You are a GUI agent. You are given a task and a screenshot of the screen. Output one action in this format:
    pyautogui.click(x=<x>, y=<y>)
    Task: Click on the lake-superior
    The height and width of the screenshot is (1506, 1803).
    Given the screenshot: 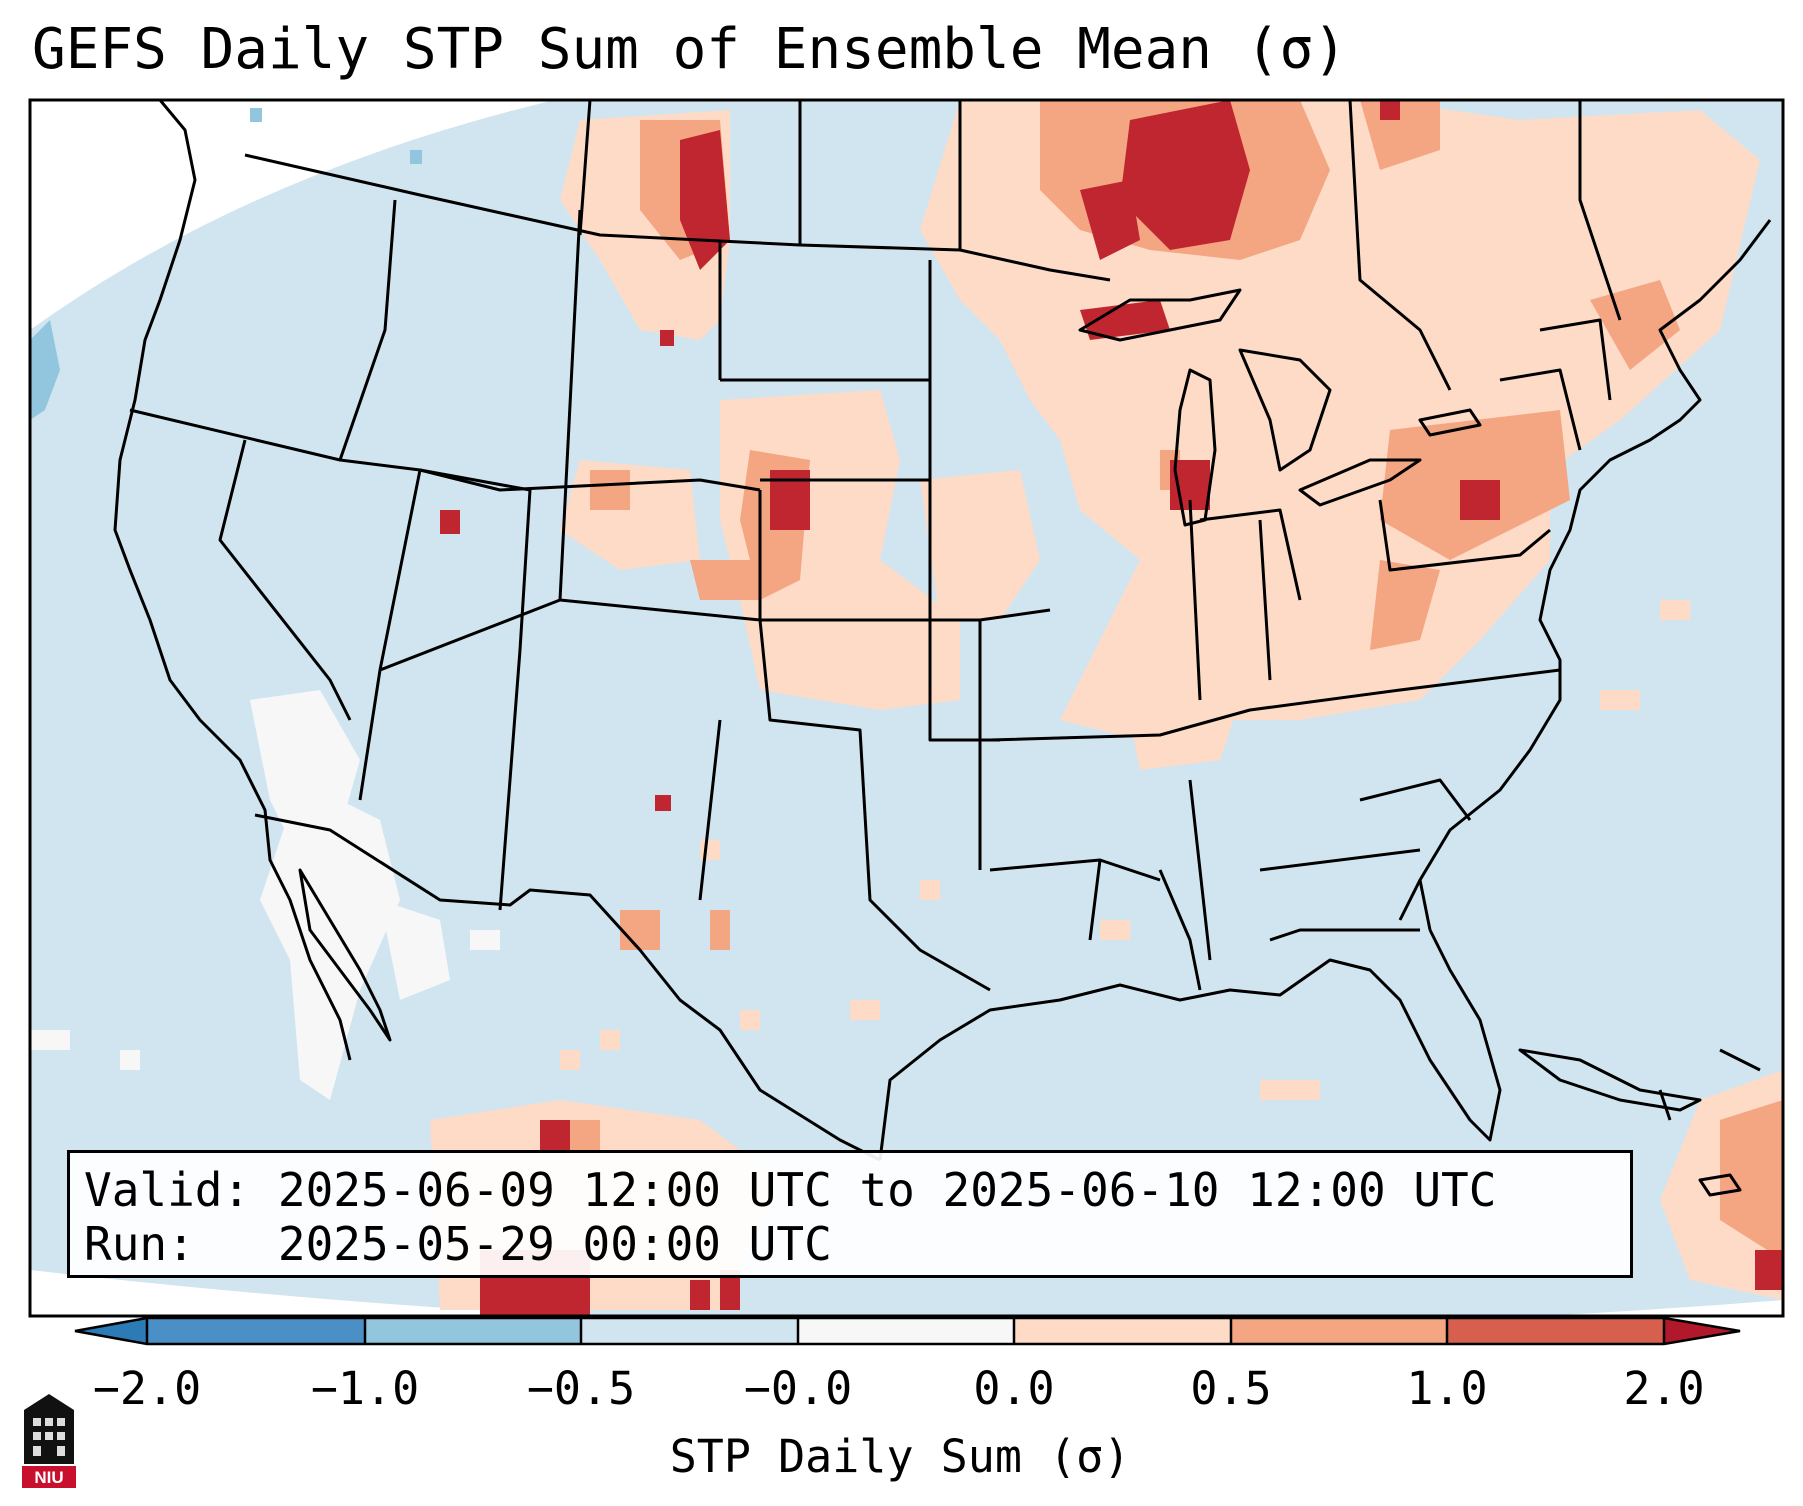 What is the action you would take?
    pyautogui.click(x=1160, y=315)
    